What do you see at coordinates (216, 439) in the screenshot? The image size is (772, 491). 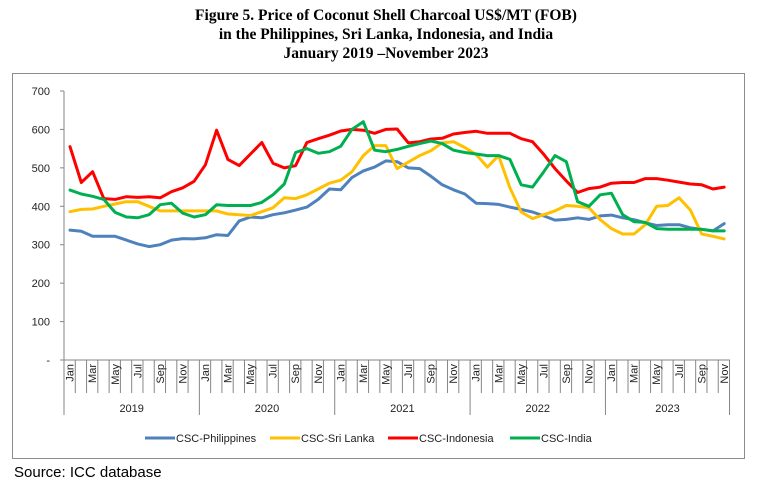 I see `legend-label: CSC-Philippines` at bounding box center [216, 439].